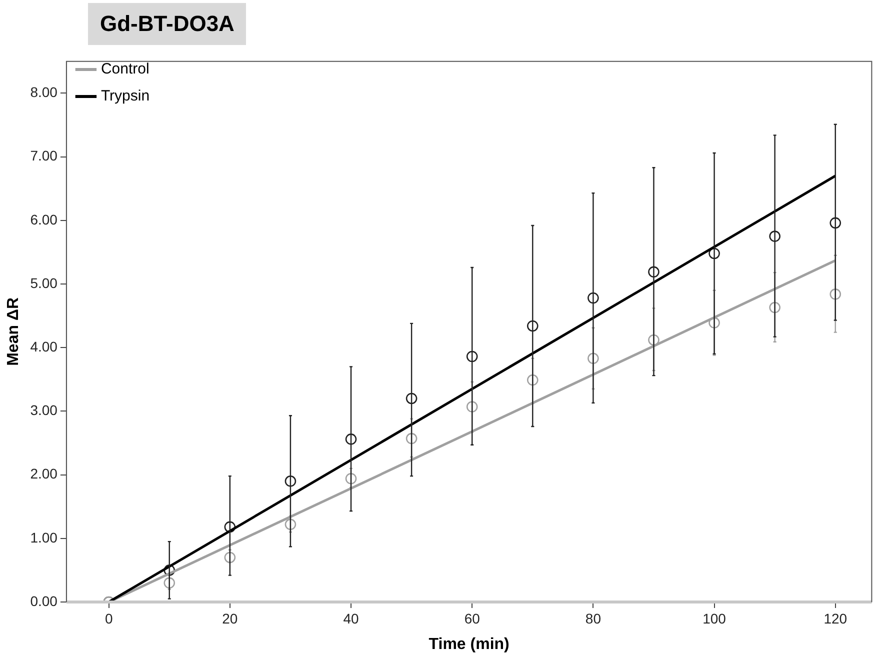 Image resolution: width=878 pixels, height=658 pixels. Describe the element at coordinates (13, 331) in the screenshot. I see `y-axis-title: Mean ΔR` at that location.